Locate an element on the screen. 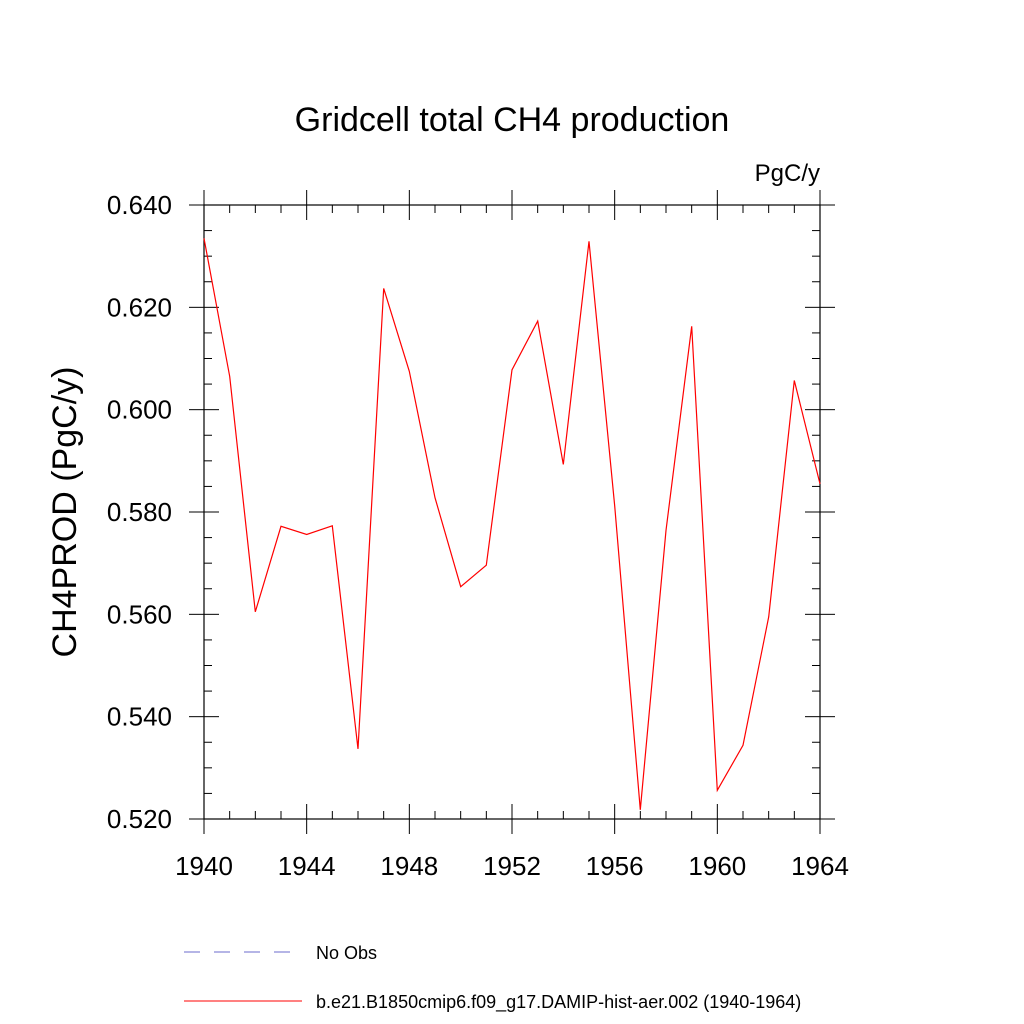  x-tick-label: 1944 is located at coordinates (307, 866).